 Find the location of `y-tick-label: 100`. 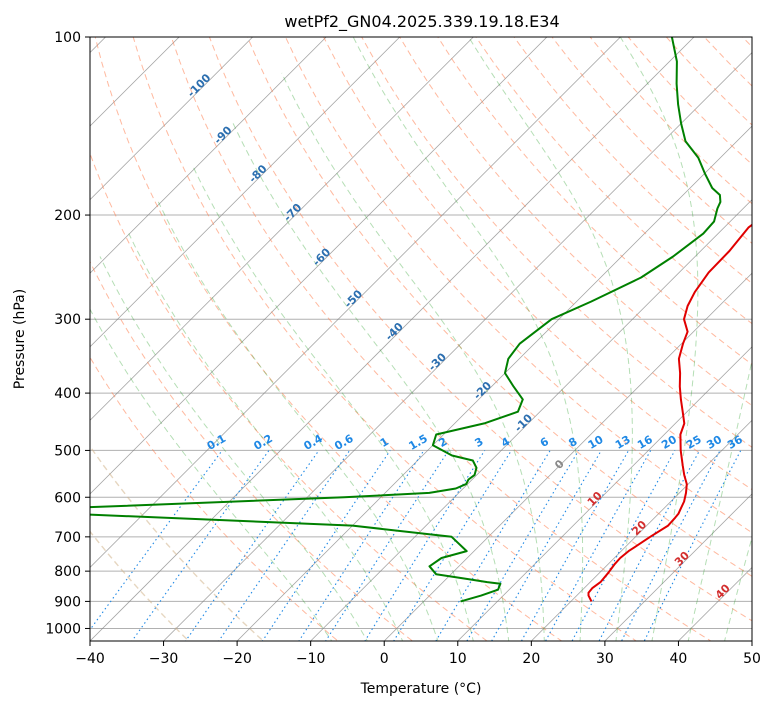

y-tick-label: 100 is located at coordinates (67, 38).